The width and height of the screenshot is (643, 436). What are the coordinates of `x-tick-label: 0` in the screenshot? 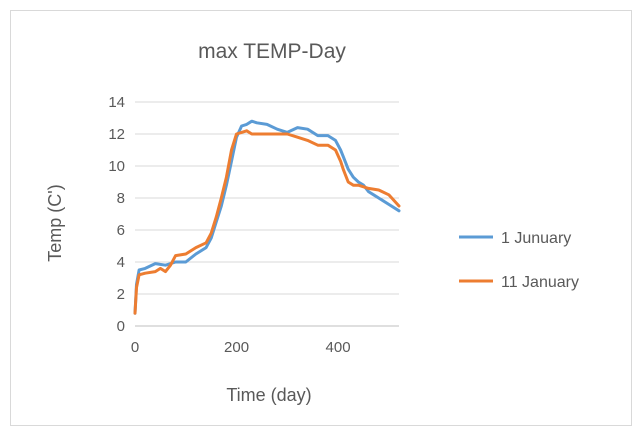 It's located at (135, 347).